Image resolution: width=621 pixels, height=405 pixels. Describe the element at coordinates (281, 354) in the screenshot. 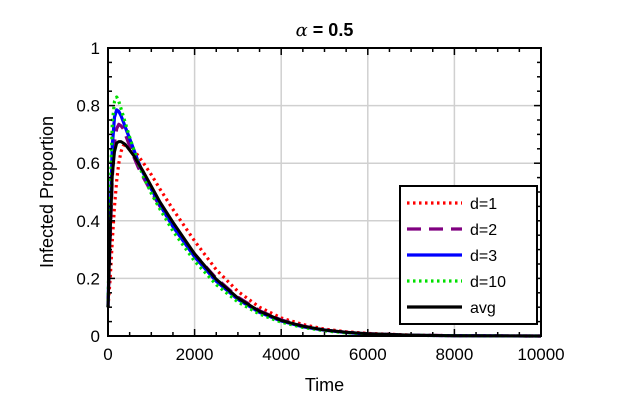

I see `x-tick-label: 4000` at that location.